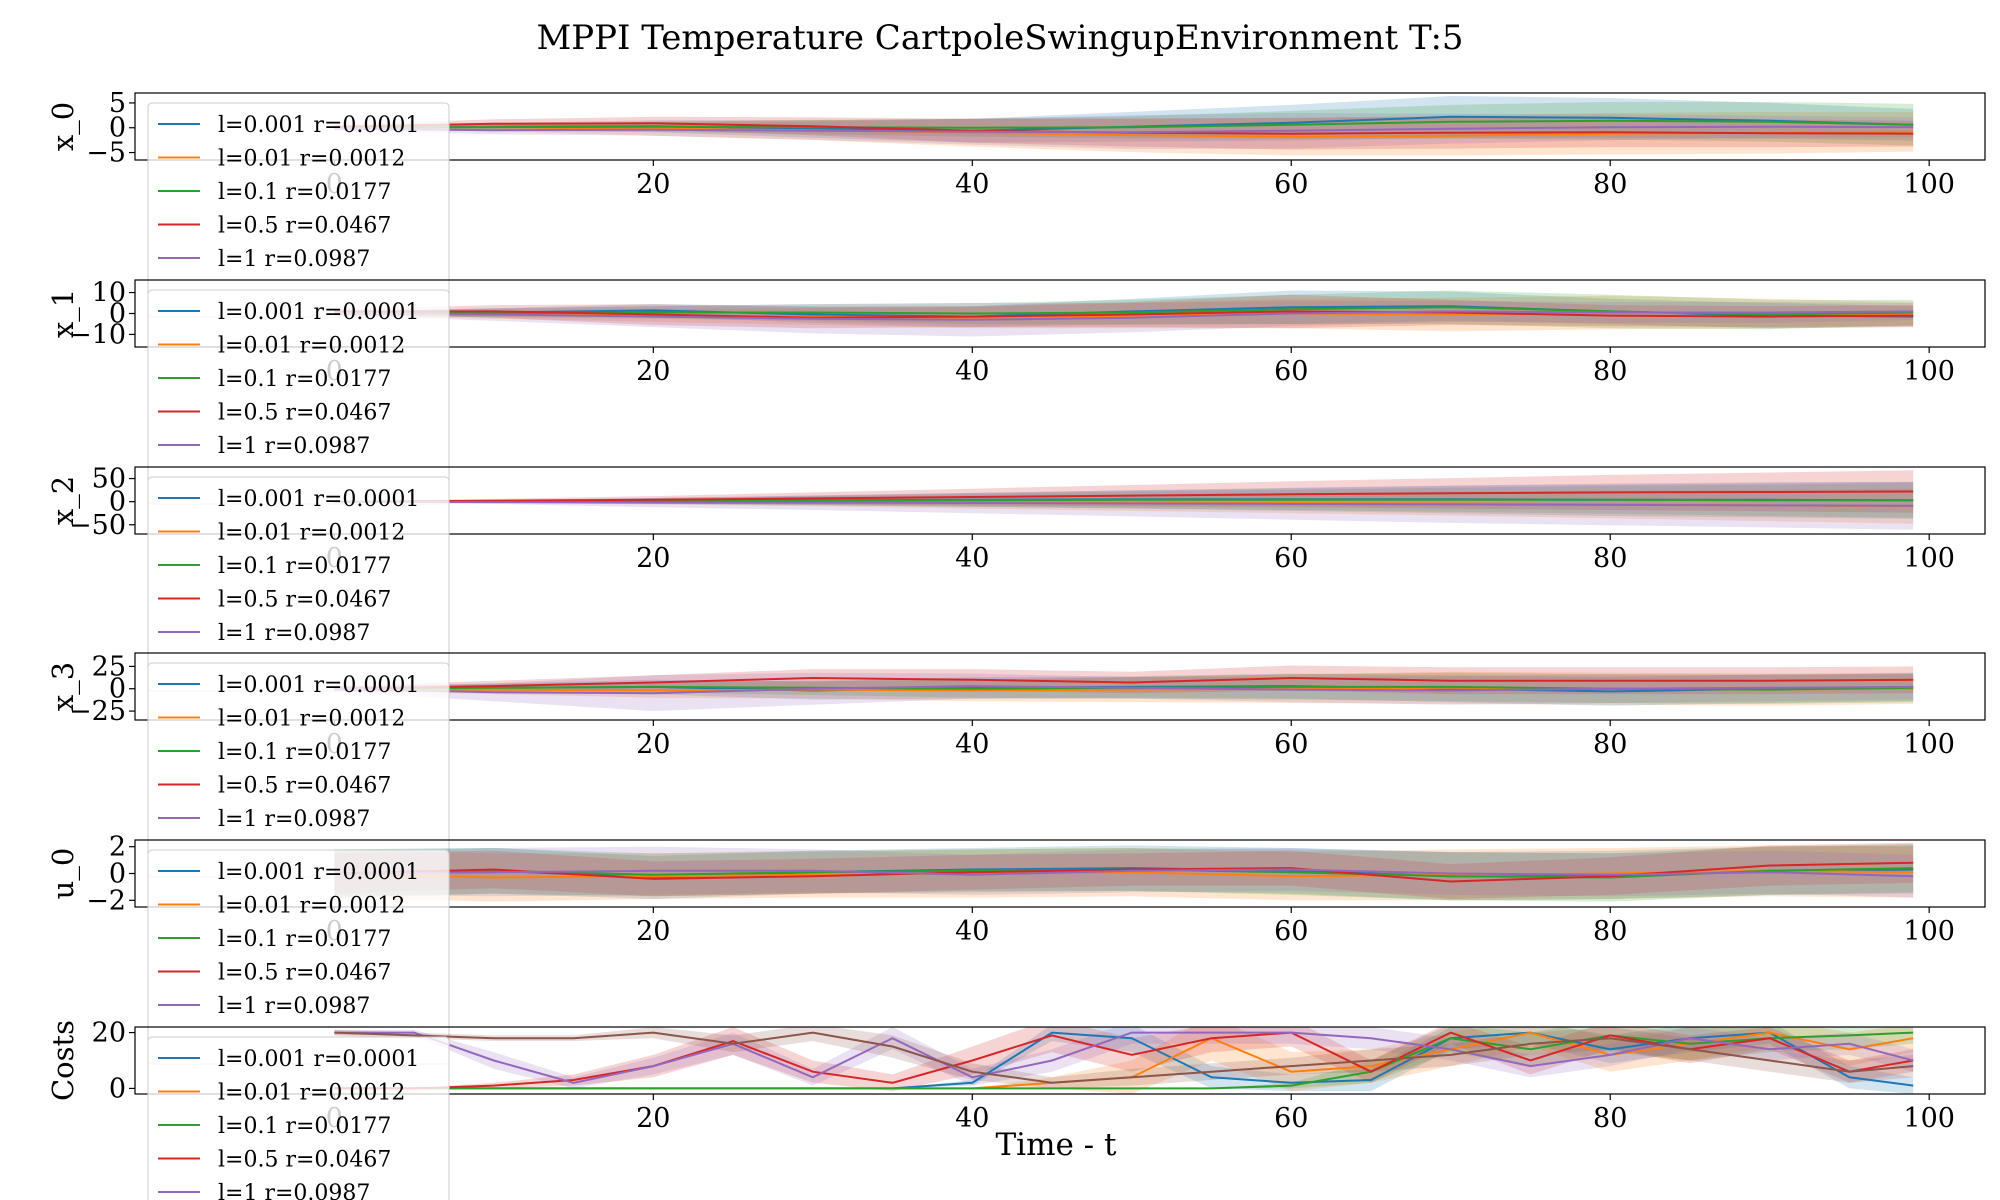 This screenshot has height=1200, width=2000. I want to click on x-axis-label: Time - t, so click(1057, 1145).